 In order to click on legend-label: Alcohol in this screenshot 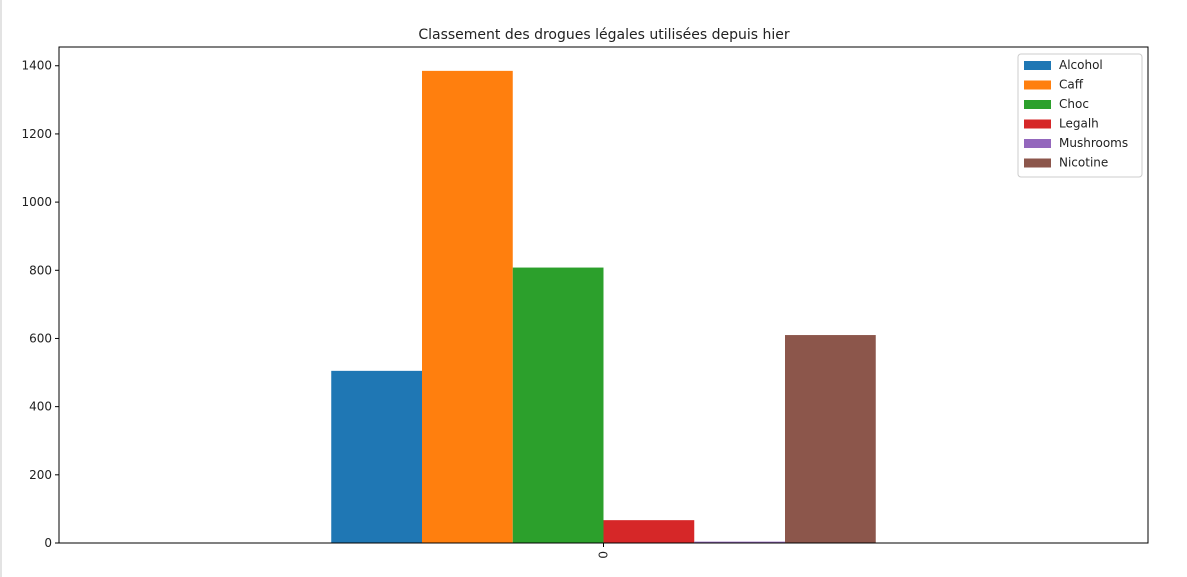, I will do `click(1081, 65)`.